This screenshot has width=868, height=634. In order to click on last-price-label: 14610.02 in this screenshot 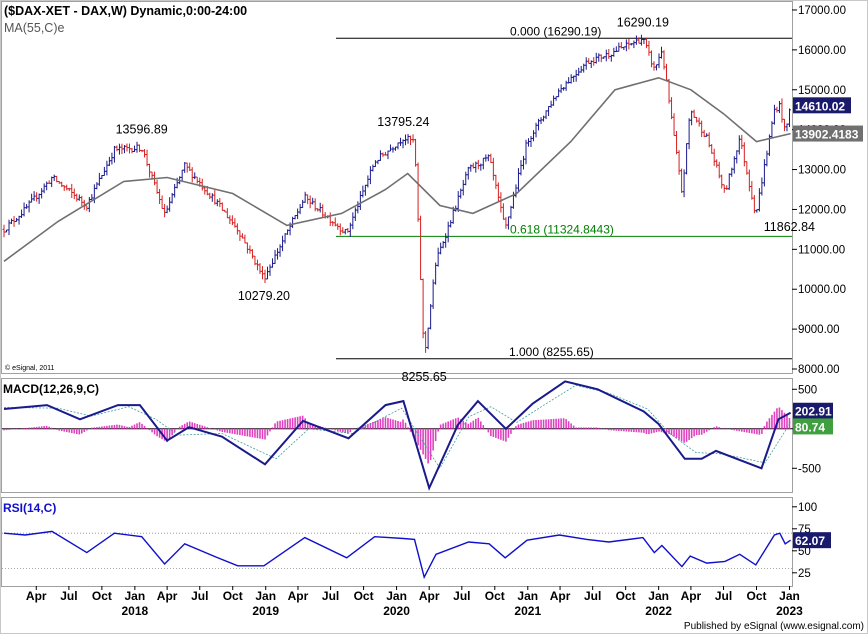, I will do `click(820, 106)`.